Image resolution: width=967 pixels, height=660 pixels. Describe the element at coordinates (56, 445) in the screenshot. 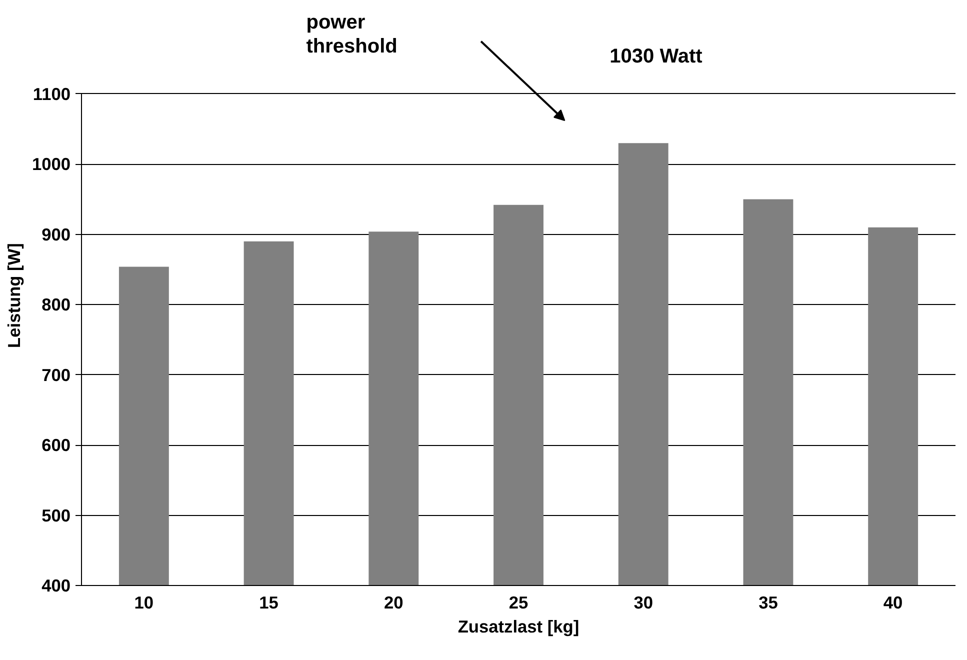

I see `y-tick-label: 600` at that location.